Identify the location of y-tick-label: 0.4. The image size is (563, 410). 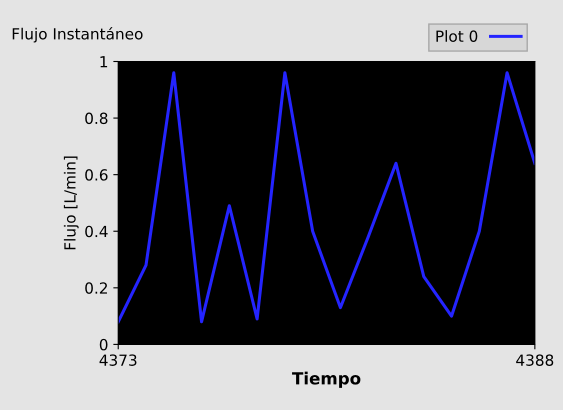
(96, 232).